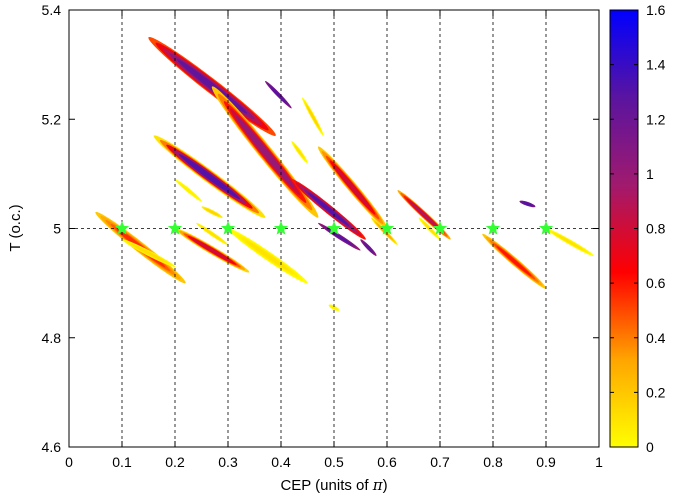  I want to click on x-tick-label: 1, so click(599, 462).